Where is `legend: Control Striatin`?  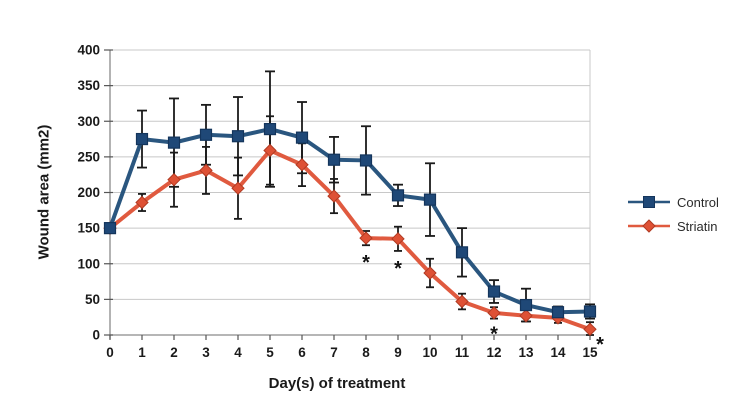
legend: Control Striatin is located at coordinates (673, 214).